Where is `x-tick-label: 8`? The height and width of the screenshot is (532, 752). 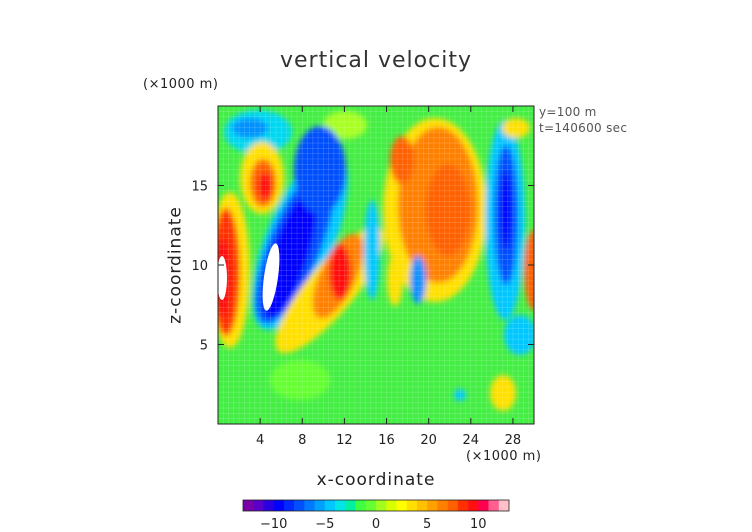
x-tick-label: 8 is located at coordinates (302, 440).